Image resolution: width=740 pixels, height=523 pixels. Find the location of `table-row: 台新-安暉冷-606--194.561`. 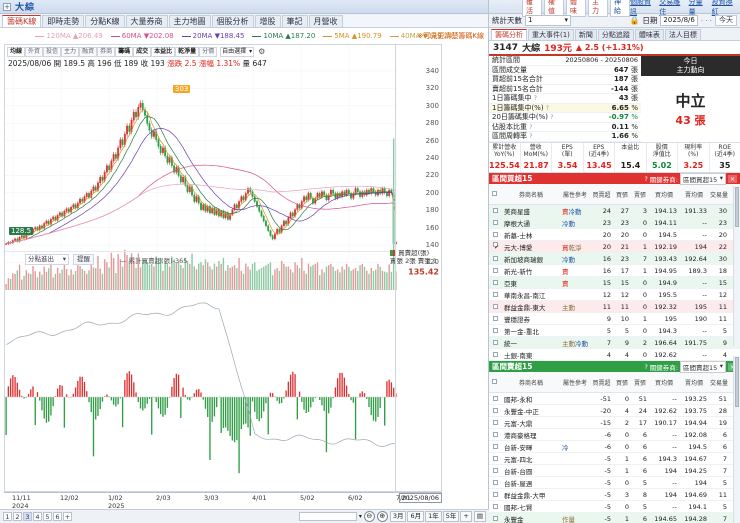

table-row: 台新-安暉冷-606--194.561 is located at coordinates (614, 446).